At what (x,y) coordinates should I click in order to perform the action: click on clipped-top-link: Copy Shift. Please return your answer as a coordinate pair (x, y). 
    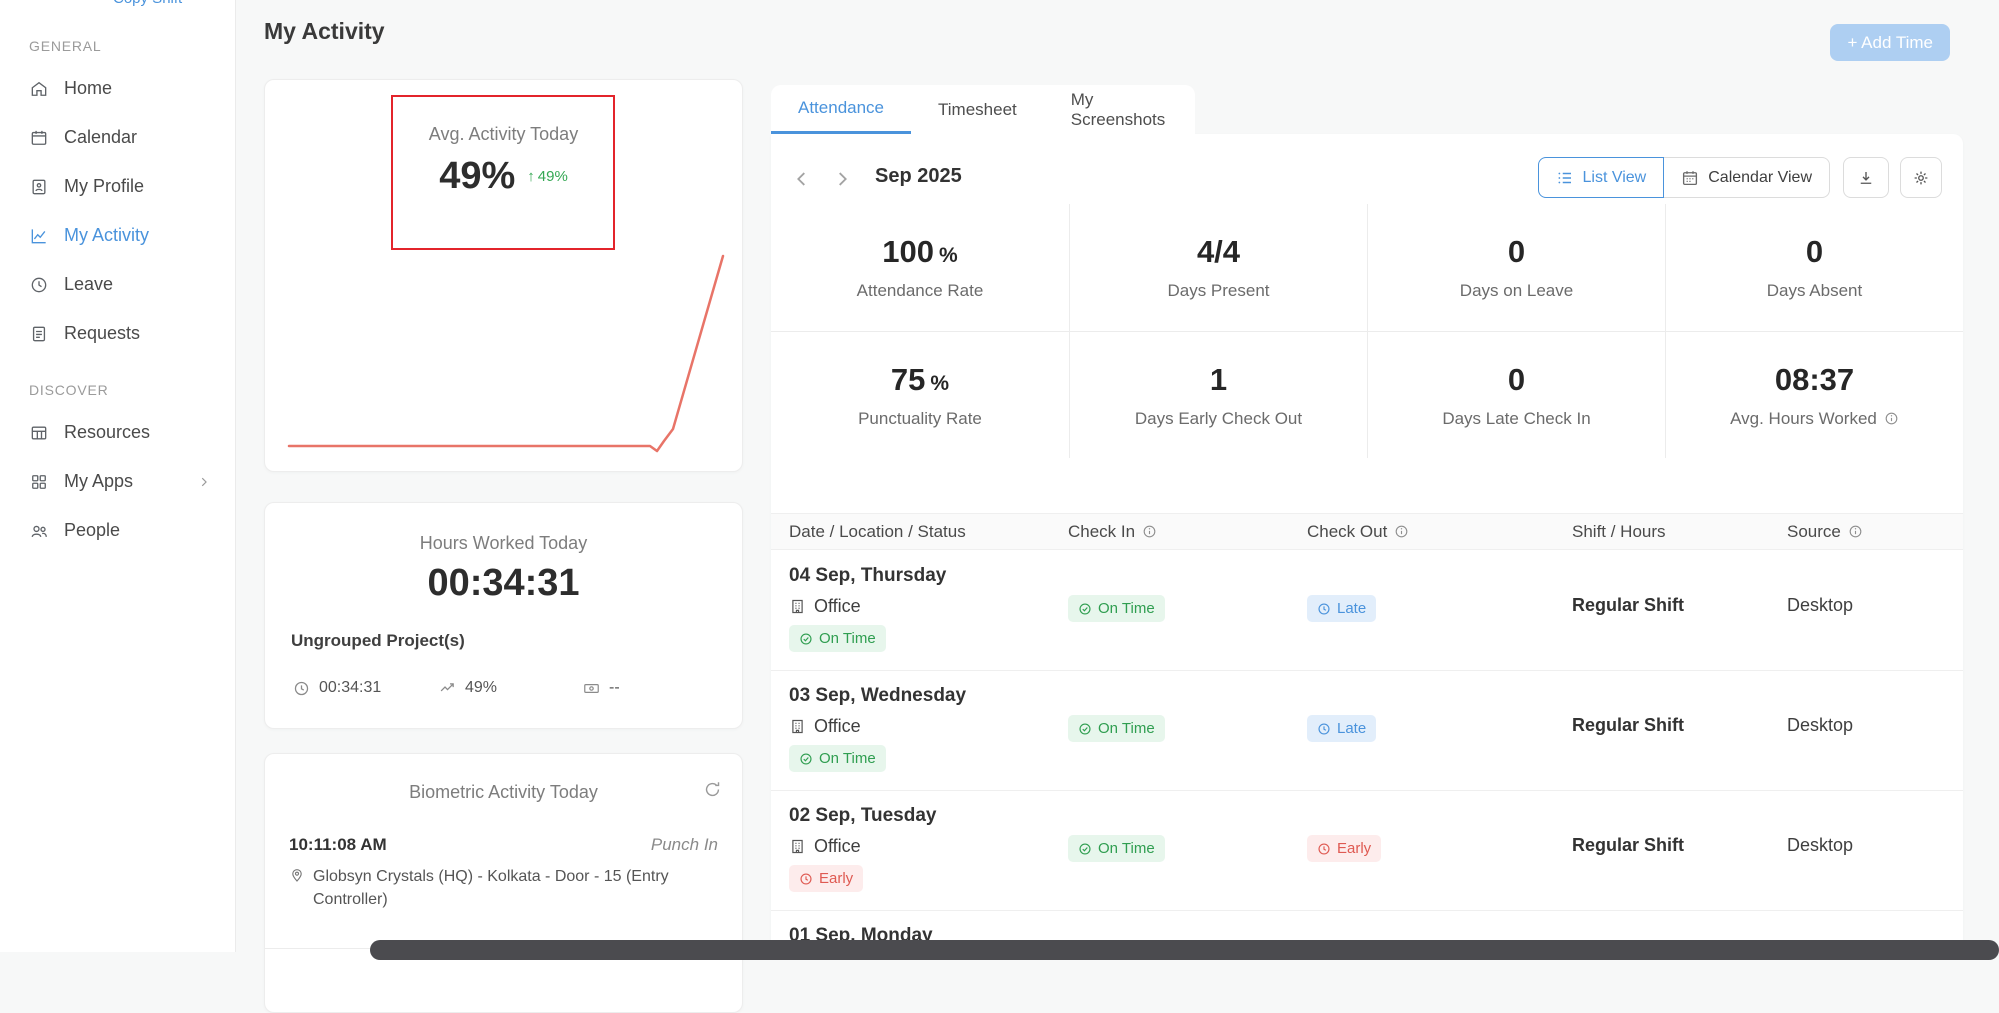
    Looking at the image, I should click on (147, 3).